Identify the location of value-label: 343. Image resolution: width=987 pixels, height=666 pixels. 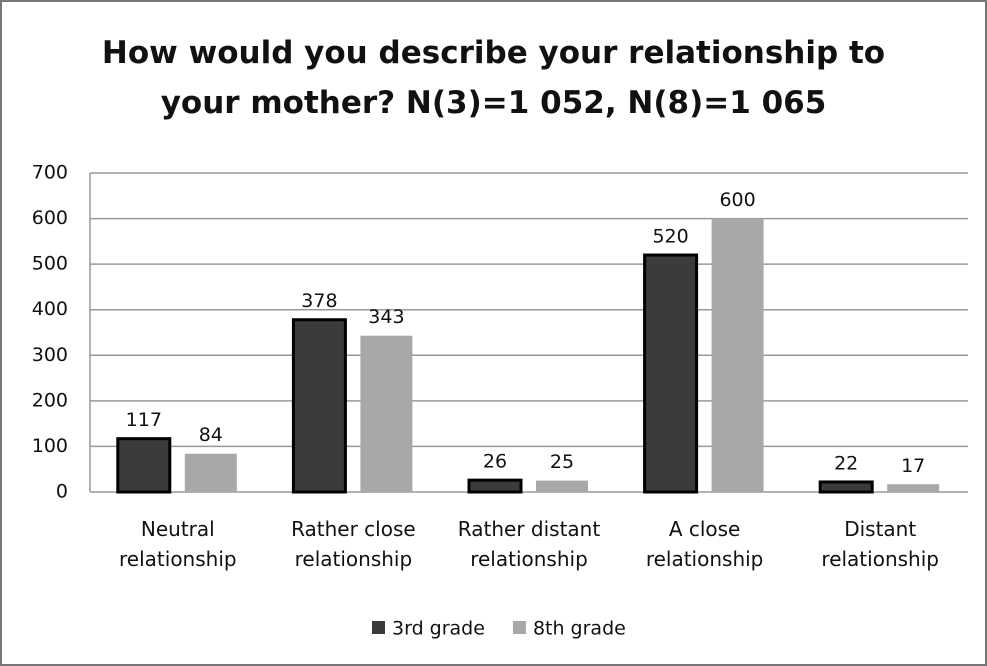
(386, 317).